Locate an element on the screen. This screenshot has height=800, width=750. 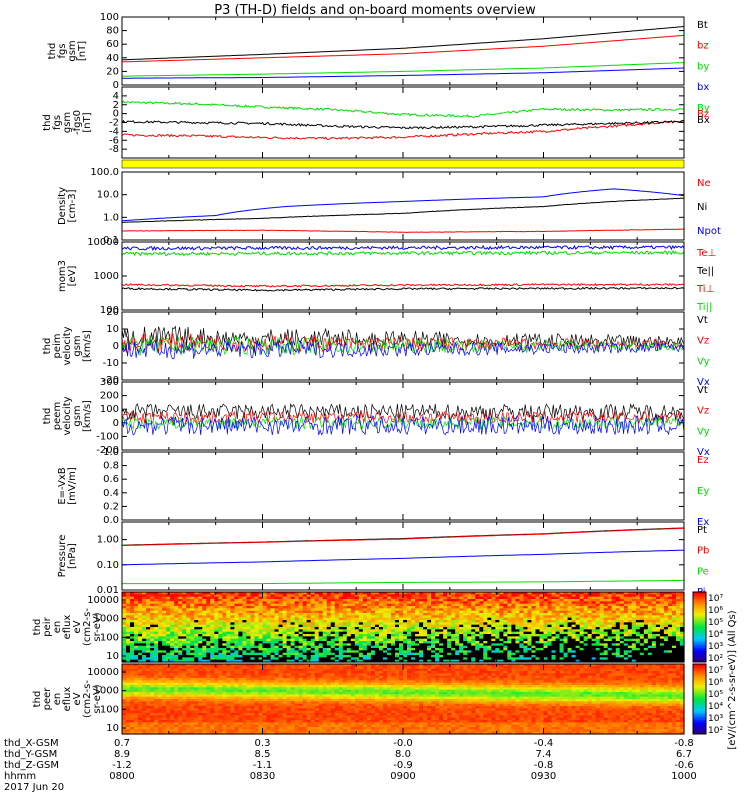
panel-6-ylabel-line: [km/s] is located at coordinates (87, 416).